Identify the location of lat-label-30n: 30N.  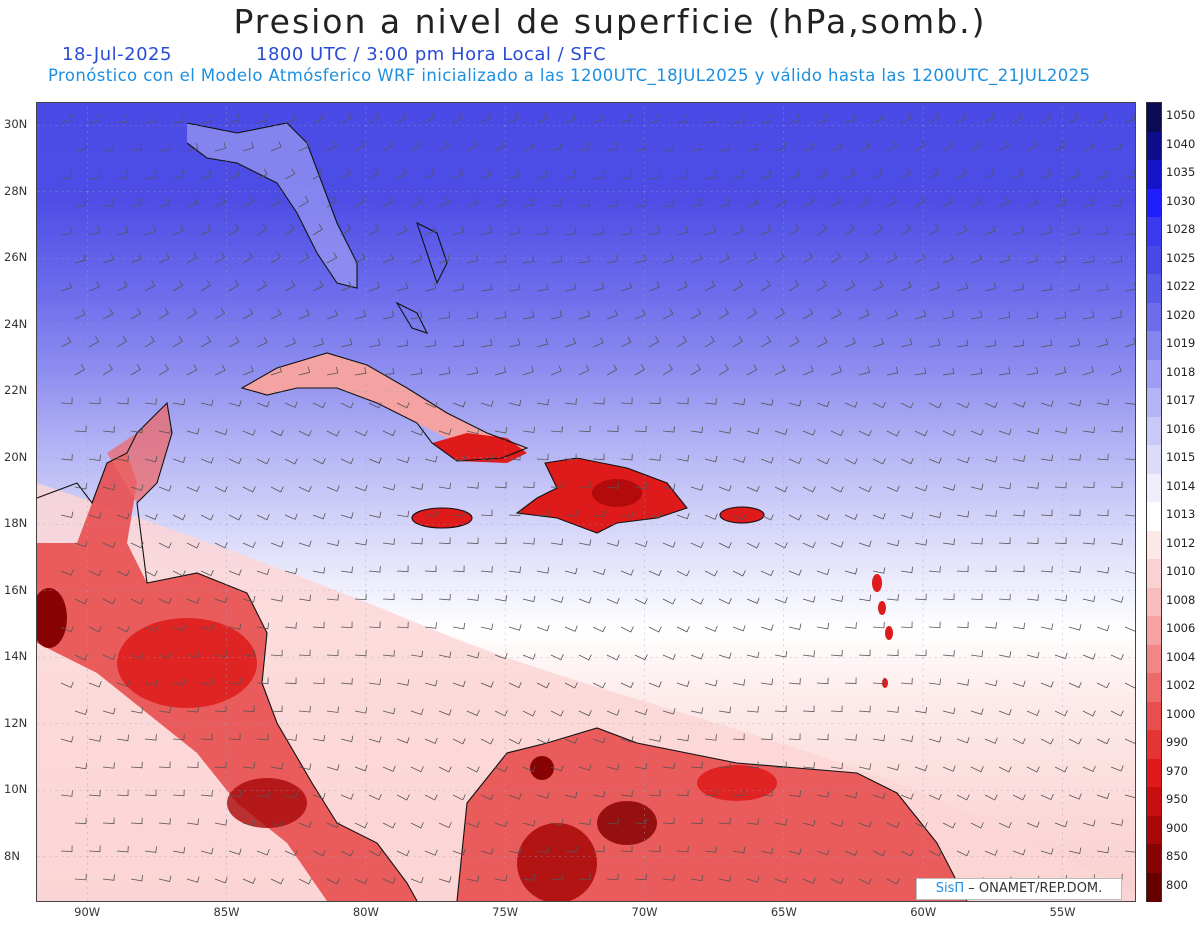
(16, 124).